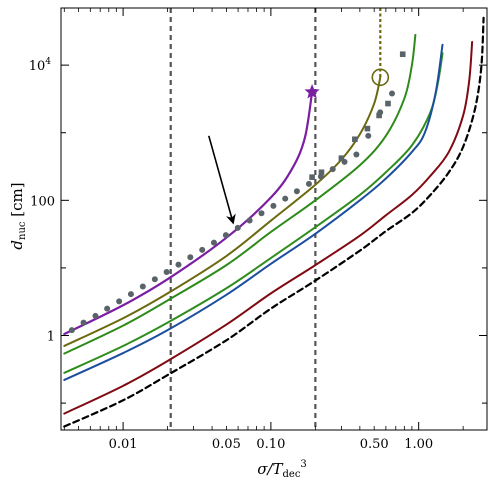 This screenshot has height=491, width=491. Describe the element at coordinates (282, 469) in the screenshot. I see `x-axis-title: σ/Tdec3` at that location.